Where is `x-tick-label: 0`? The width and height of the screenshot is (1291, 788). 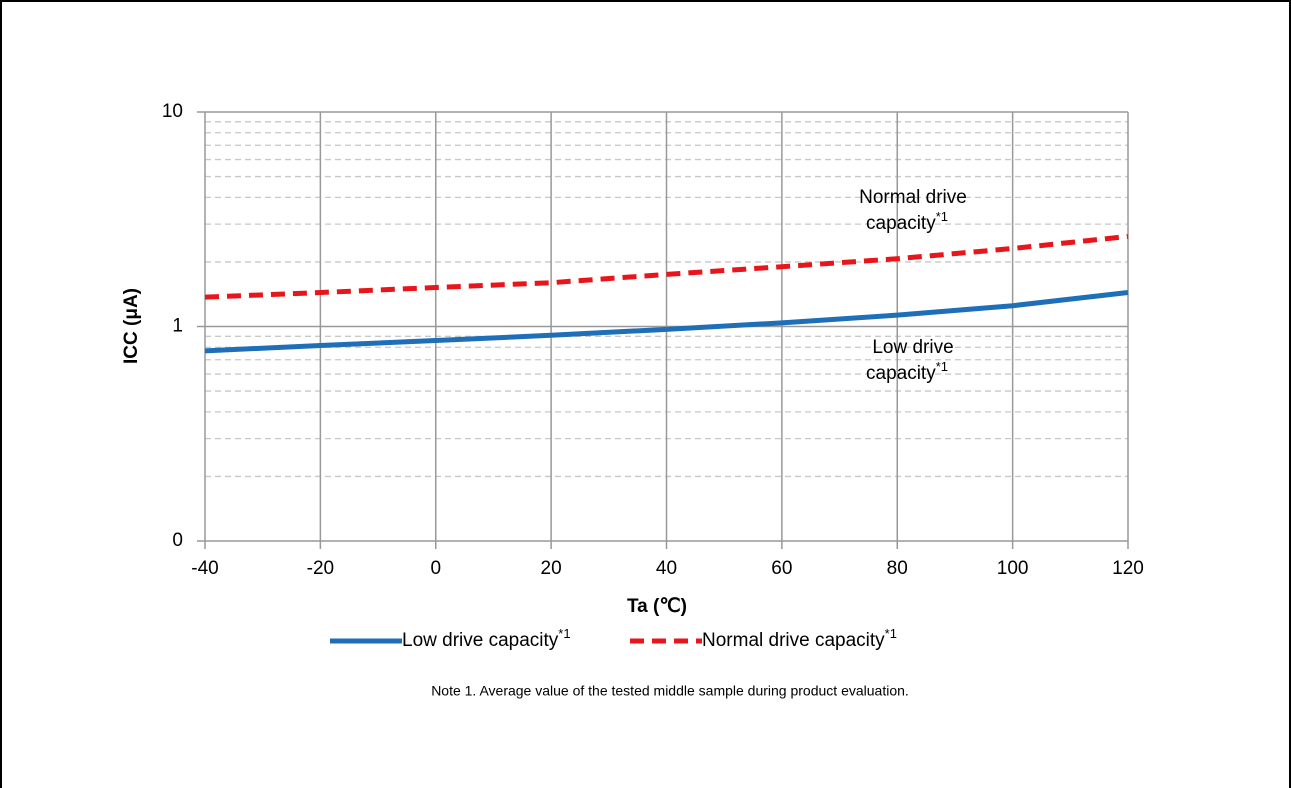
x-tick-label: 0 is located at coordinates (435, 568).